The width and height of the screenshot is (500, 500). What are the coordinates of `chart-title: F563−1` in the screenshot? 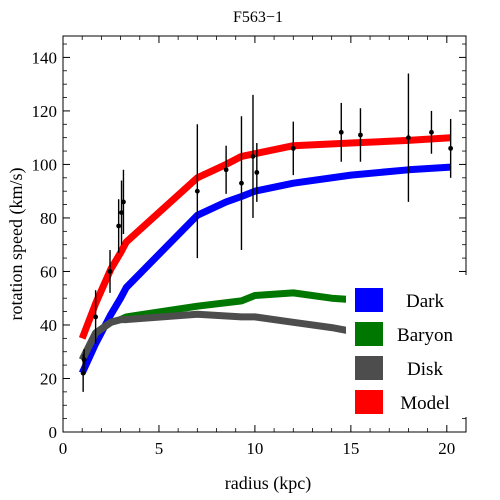 It's located at (258, 17).